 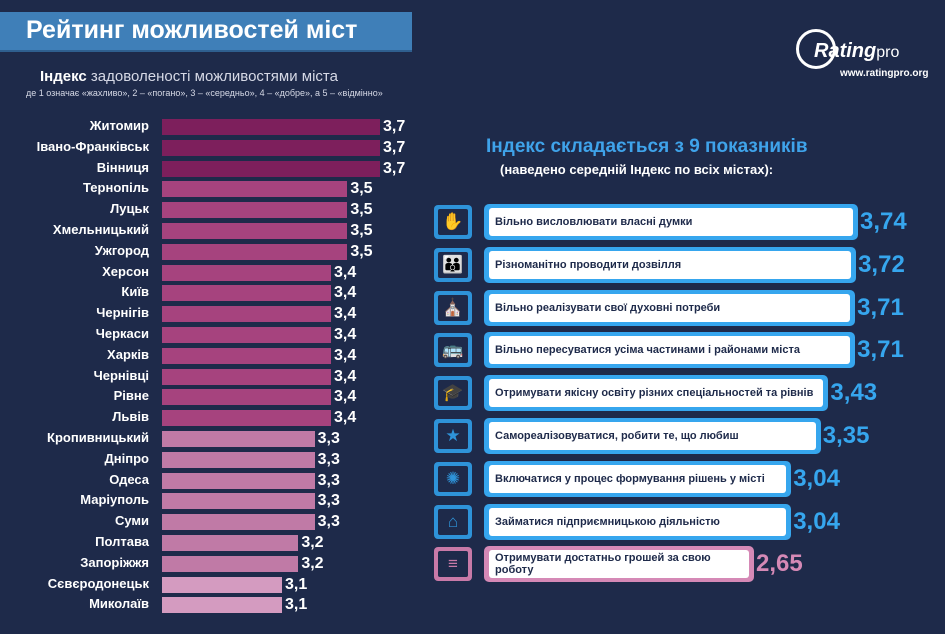 What do you see at coordinates (122, 313) in the screenshot?
I see `city-label: Чернігів` at bounding box center [122, 313].